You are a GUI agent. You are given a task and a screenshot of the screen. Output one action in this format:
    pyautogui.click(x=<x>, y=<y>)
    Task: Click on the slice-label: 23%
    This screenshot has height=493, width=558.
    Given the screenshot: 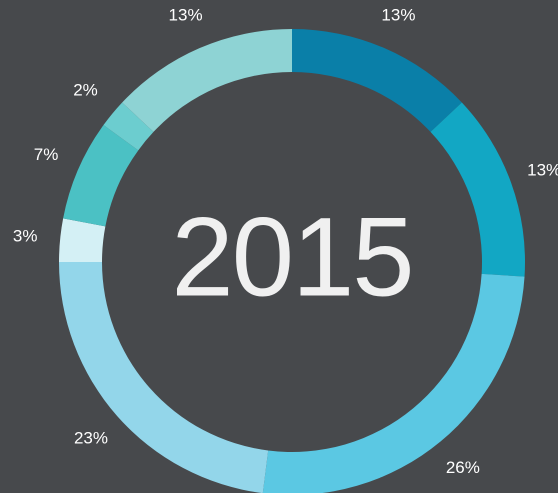 What is the action you would take?
    pyautogui.click(x=91, y=438)
    